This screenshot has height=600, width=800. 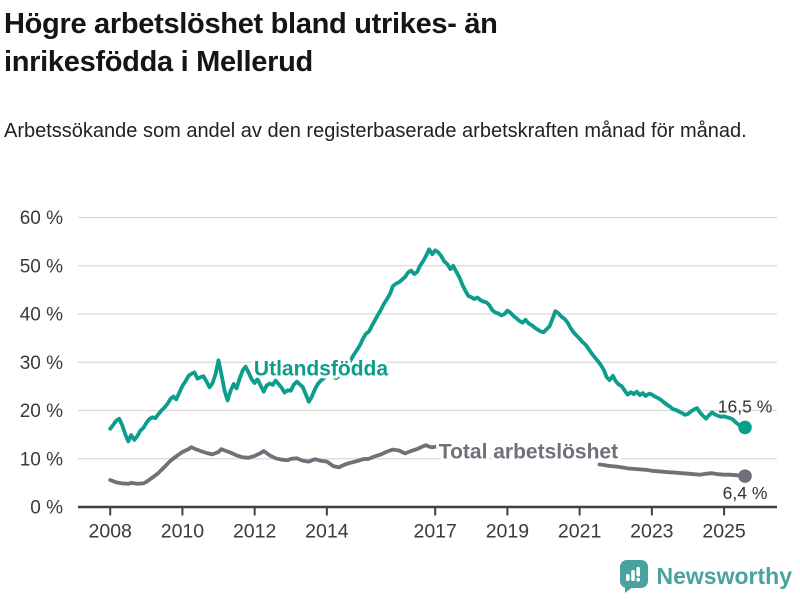 What do you see at coordinates (41, 411) in the screenshot?
I see `y-axis-label-20: 20 %` at bounding box center [41, 411].